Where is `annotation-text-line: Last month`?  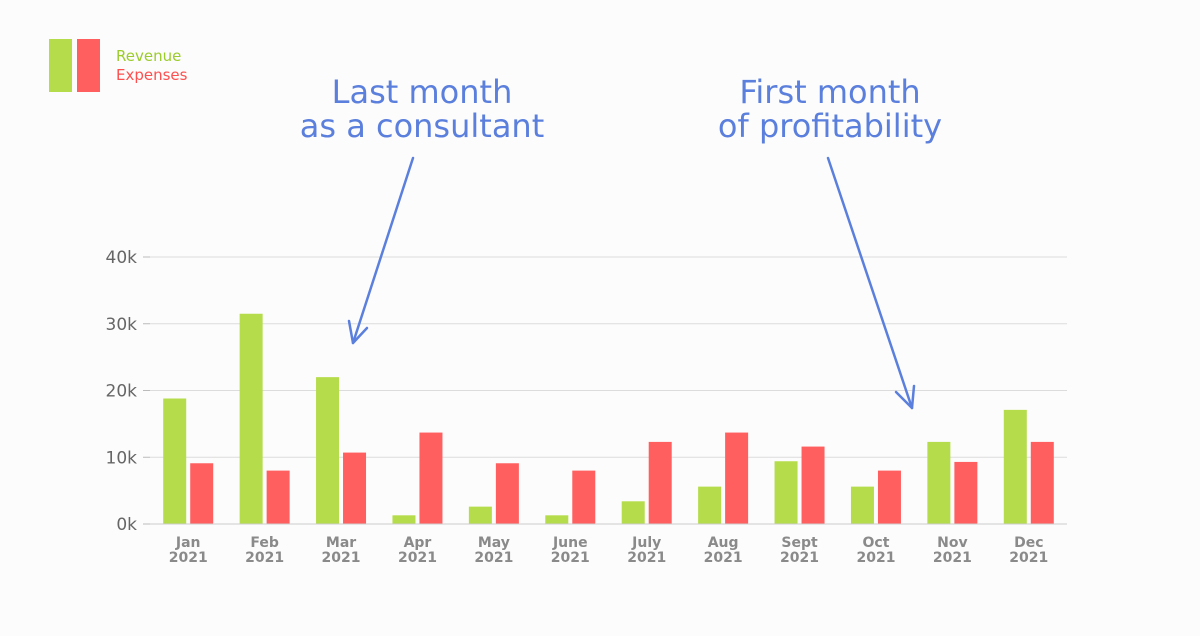
annotation-text-line: Last month is located at coordinates (422, 92).